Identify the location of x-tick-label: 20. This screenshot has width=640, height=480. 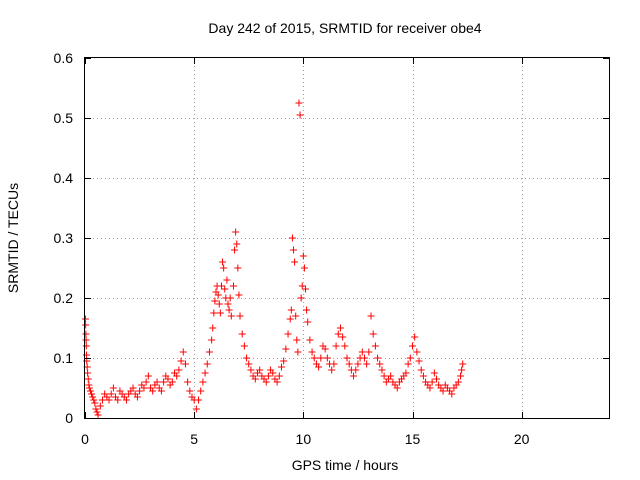
(522, 439).